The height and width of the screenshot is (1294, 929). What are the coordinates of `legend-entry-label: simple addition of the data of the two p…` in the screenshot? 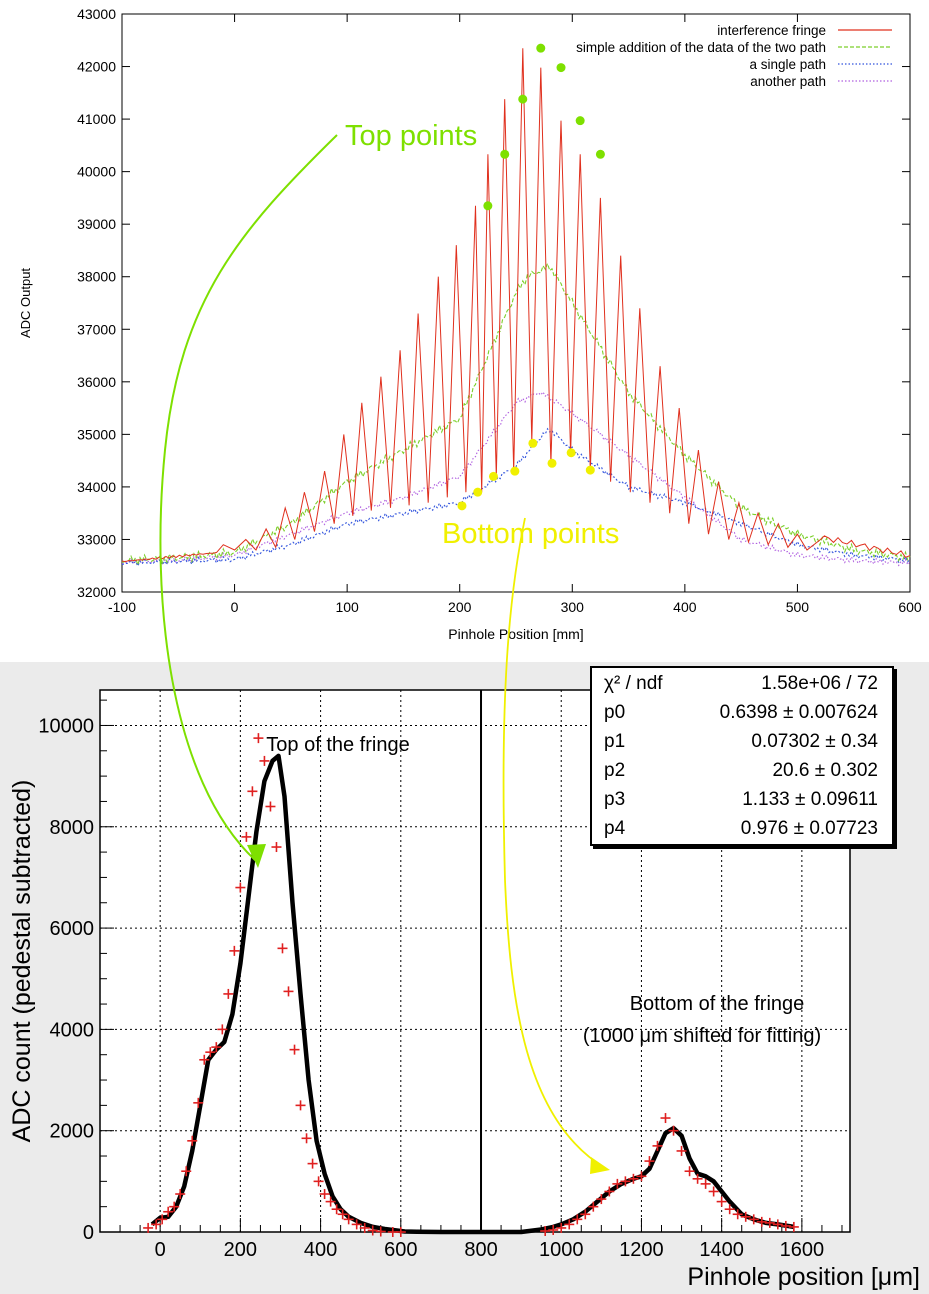 It's located at (701, 47).